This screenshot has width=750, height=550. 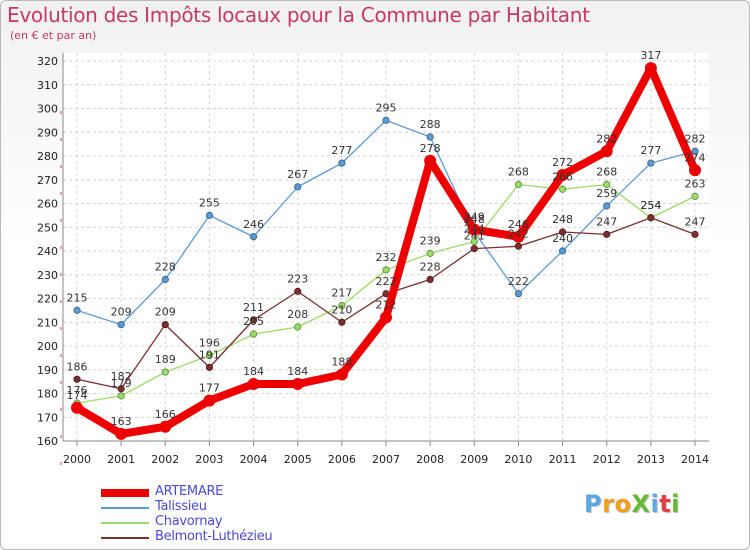 I want to click on logo-letter: i, so click(x=655, y=504).